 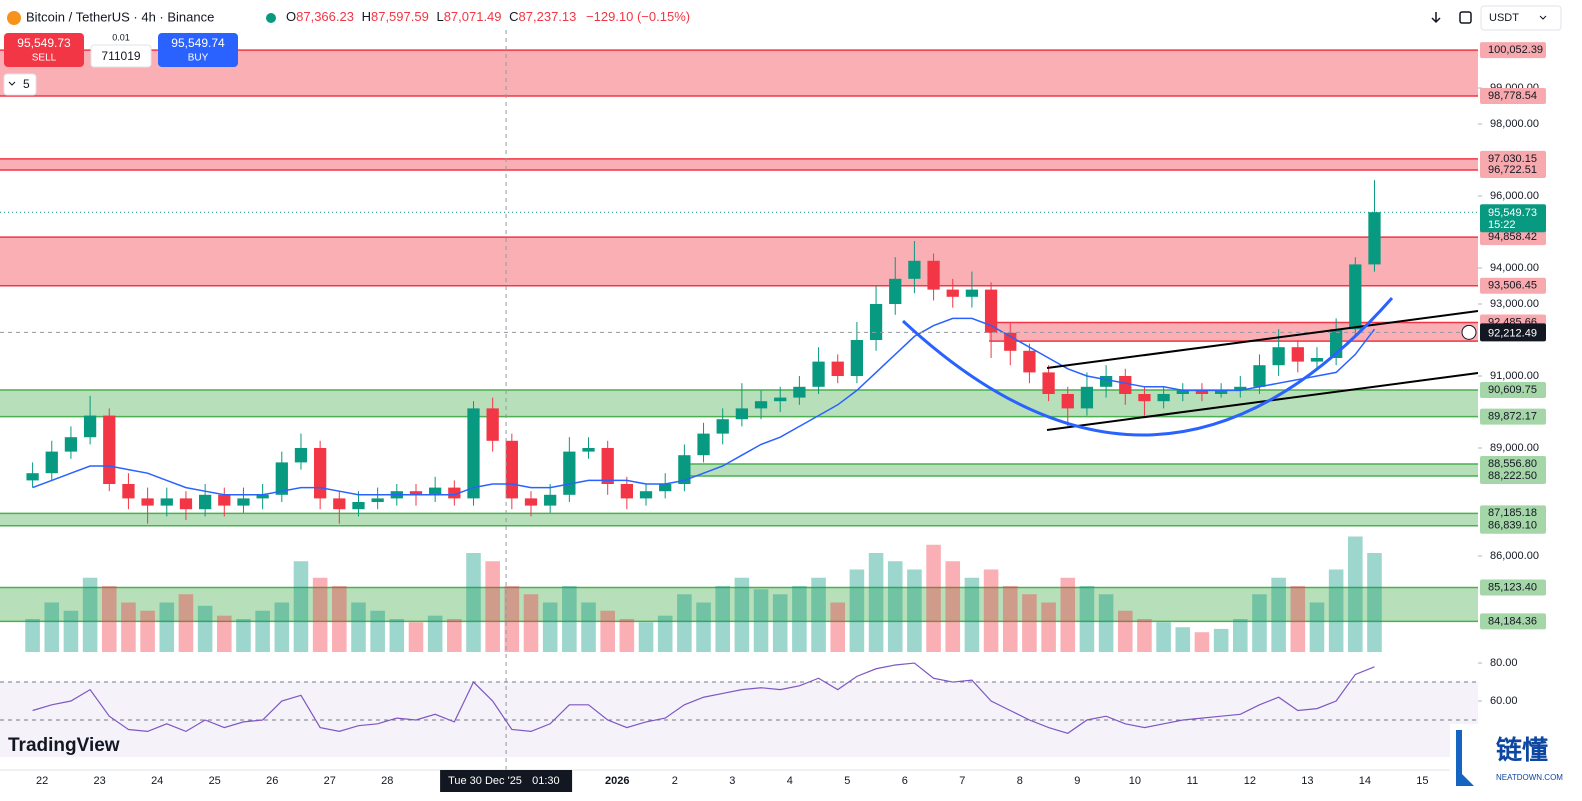 I want to click on x-tick-label: 6, so click(x=905, y=781).